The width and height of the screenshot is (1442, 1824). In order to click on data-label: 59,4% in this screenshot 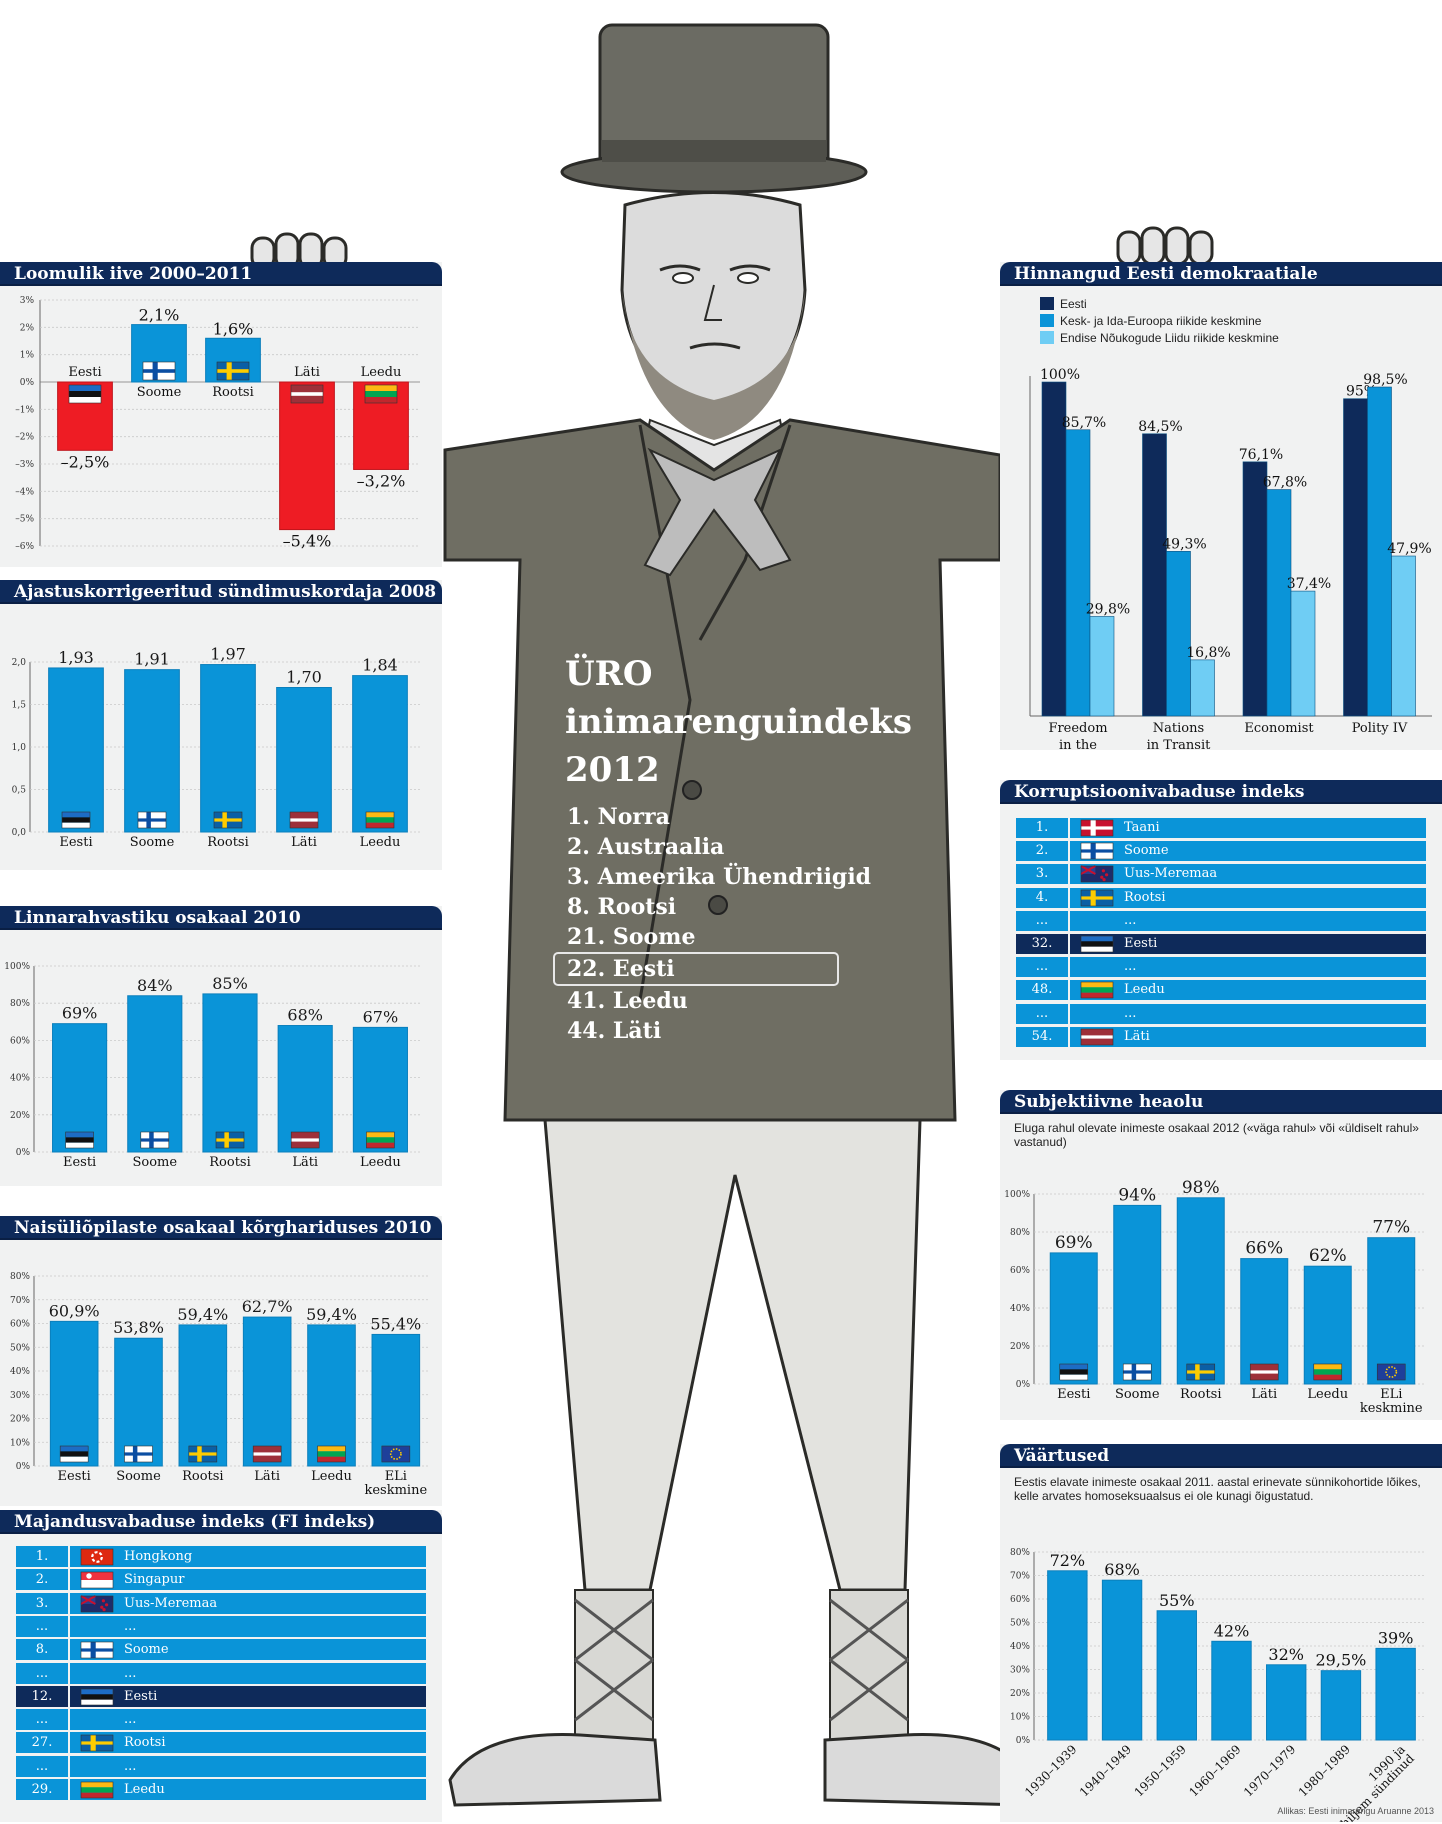, I will do `click(202, 1314)`.